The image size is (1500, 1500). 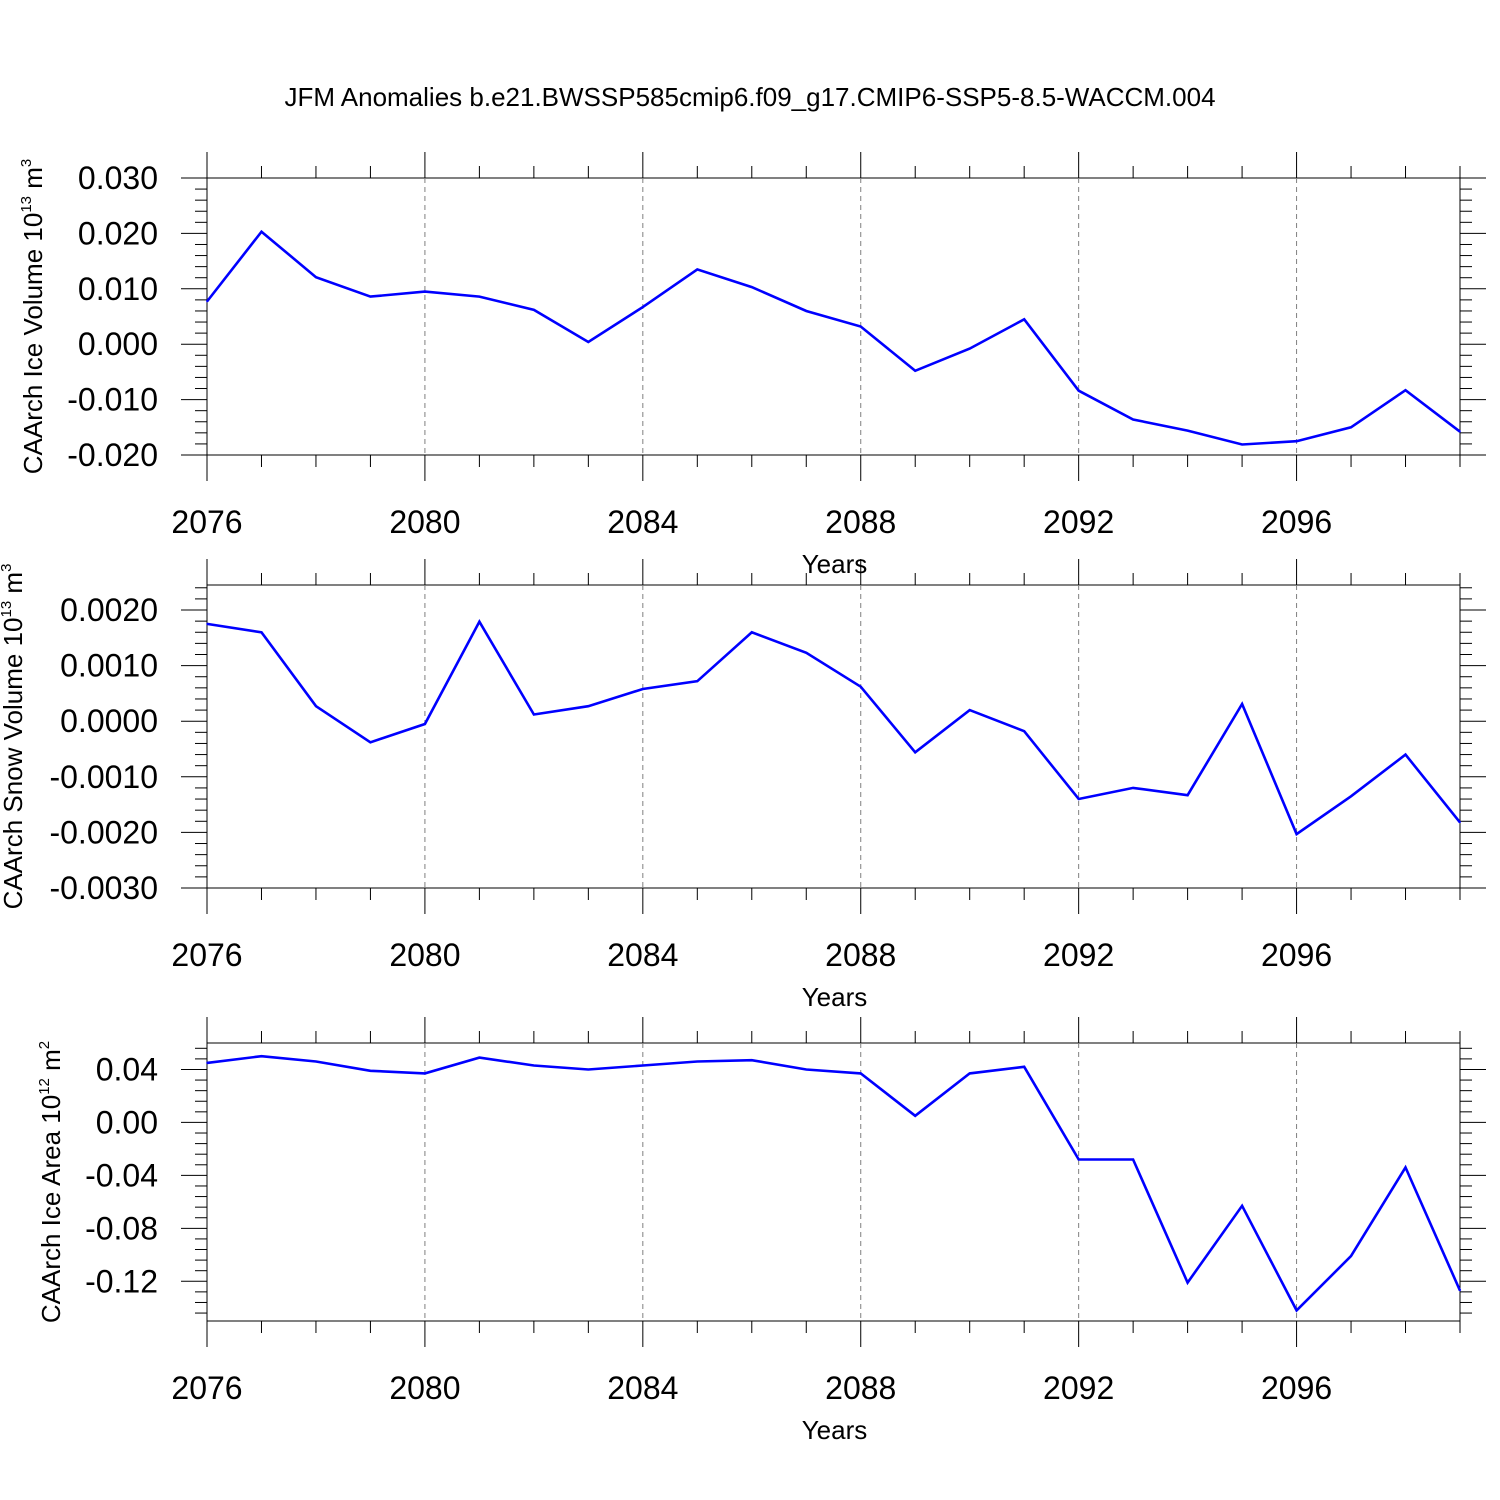 What do you see at coordinates (127, 1122) in the screenshot?
I see `y-tick-label: 0.00` at bounding box center [127, 1122].